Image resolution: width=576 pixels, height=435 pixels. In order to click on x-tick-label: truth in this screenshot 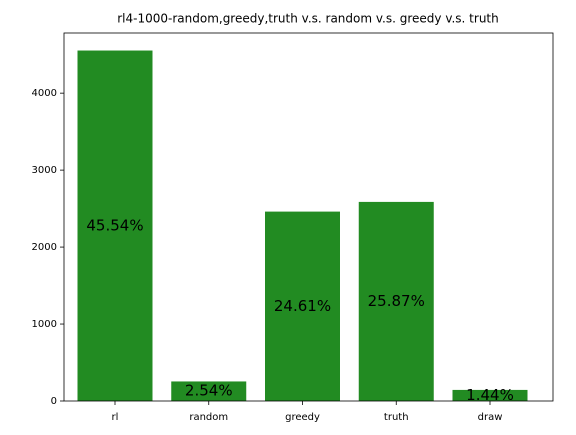, I will do `click(396, 417)`.